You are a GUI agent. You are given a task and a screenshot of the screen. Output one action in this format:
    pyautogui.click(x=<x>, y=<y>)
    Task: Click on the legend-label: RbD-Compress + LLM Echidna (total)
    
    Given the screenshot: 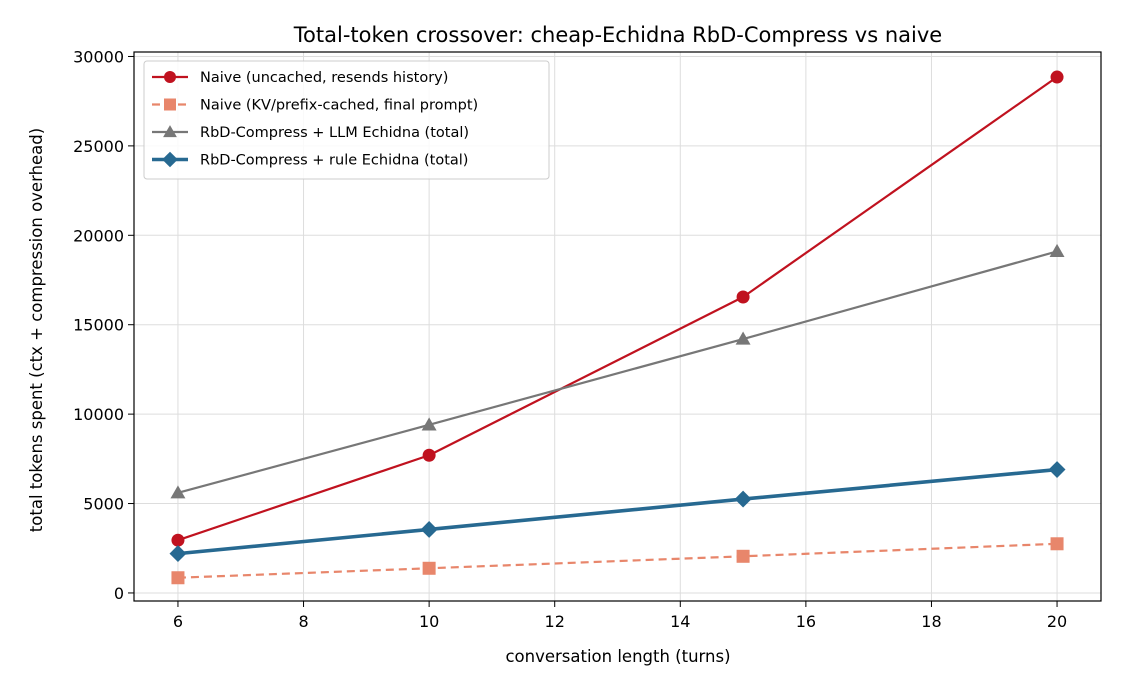 What is the action you would take?
    pyautogui.click(x=334, y=133)
    